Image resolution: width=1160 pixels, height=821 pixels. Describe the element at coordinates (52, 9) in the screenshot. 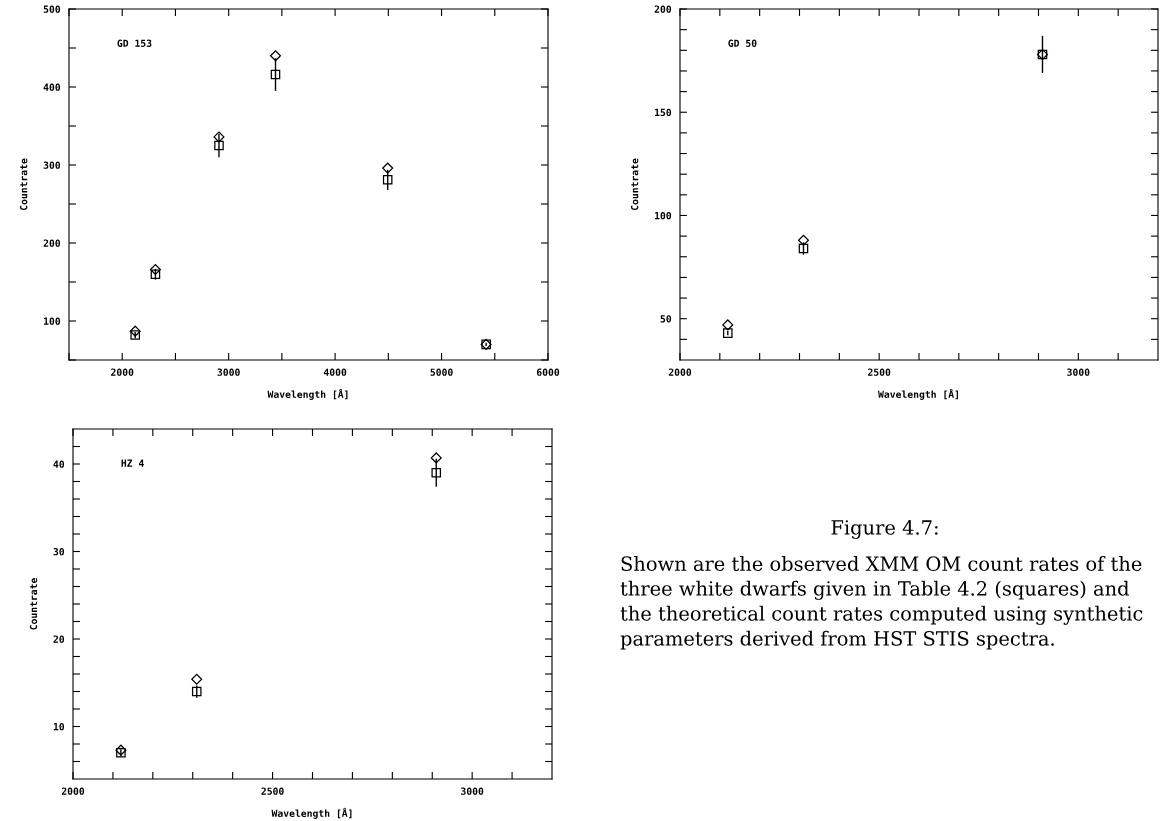

I see `y-tick-label: 500` at that location.